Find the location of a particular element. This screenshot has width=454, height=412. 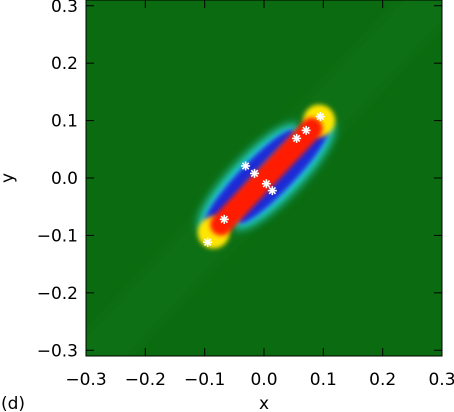

x-tick-label: 0.2 is located at coordinates (382, 380).